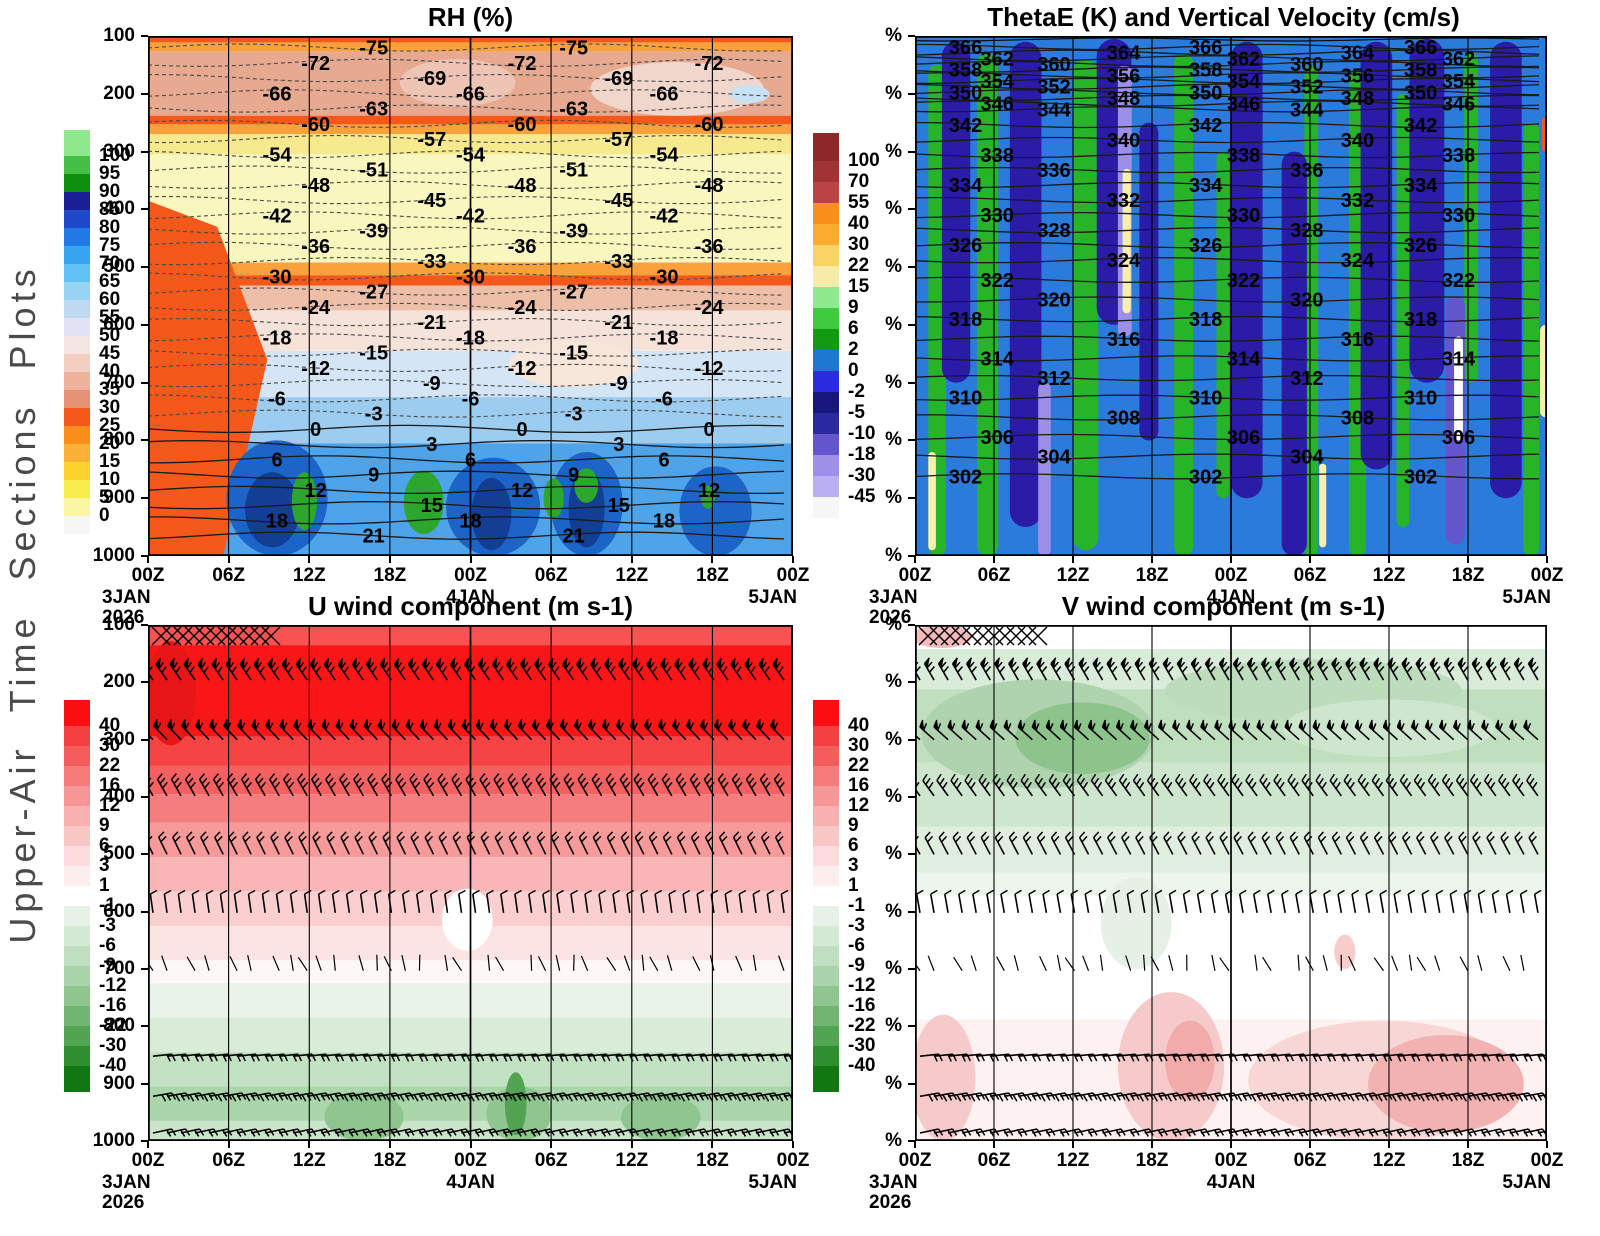  What do you see at coordinates (966, 186) in the screenshot?
I see `contour-label: 334` at bounding box center [966, 186].